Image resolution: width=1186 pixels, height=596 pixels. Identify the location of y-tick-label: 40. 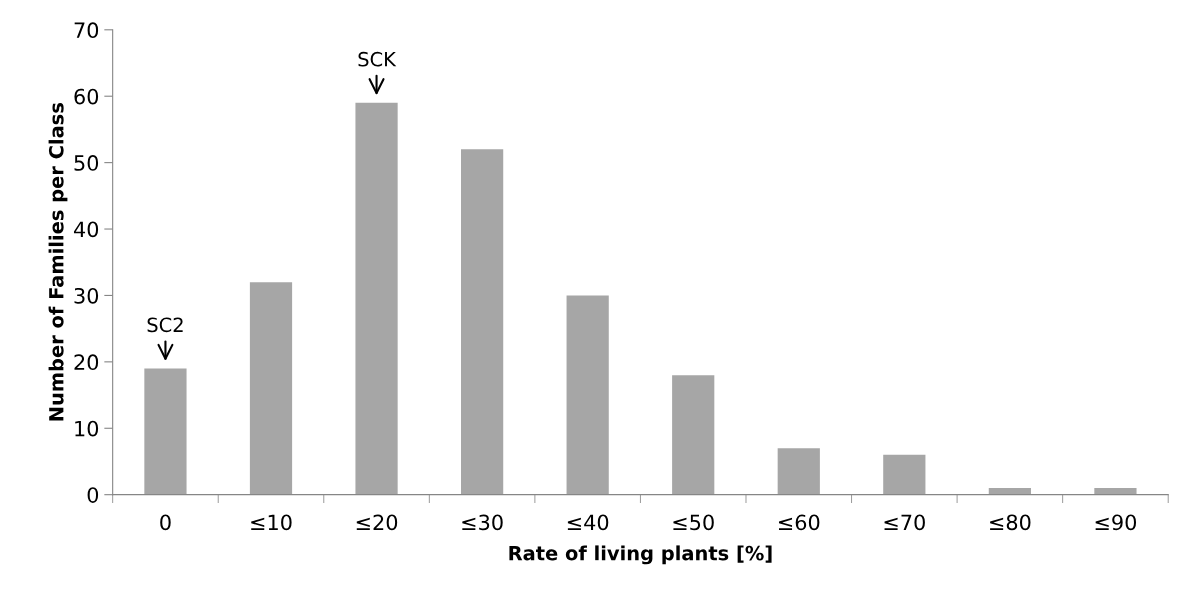
(86, 229).